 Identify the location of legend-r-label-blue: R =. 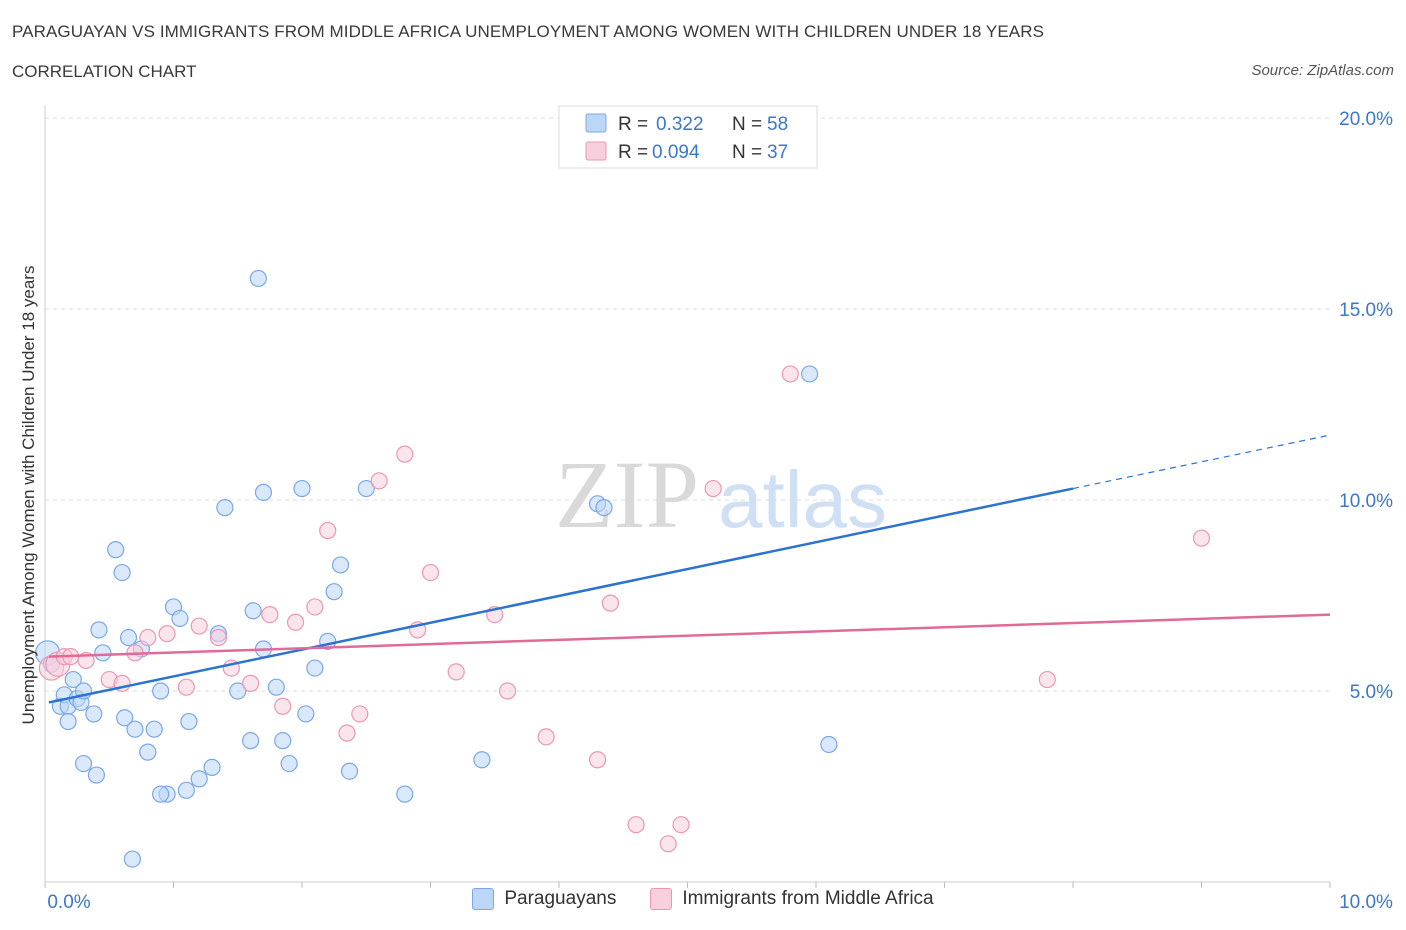
(633, 124).